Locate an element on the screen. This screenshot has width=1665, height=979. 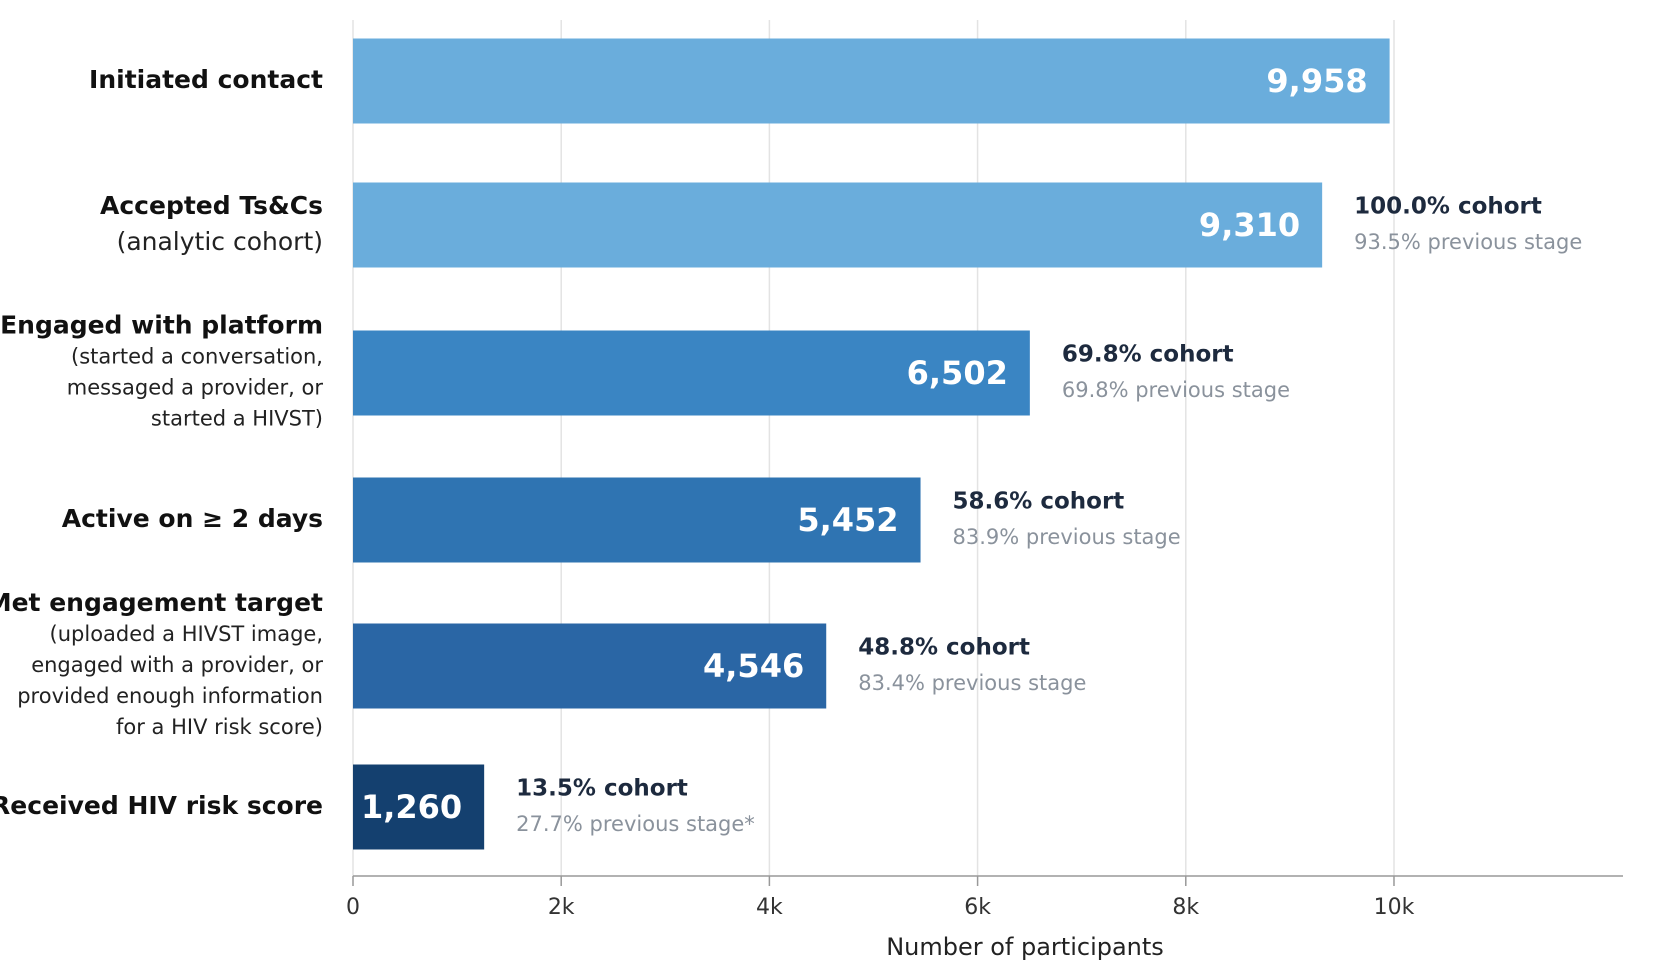
x-tick-label: 6k is located at coordinates (977, 907).